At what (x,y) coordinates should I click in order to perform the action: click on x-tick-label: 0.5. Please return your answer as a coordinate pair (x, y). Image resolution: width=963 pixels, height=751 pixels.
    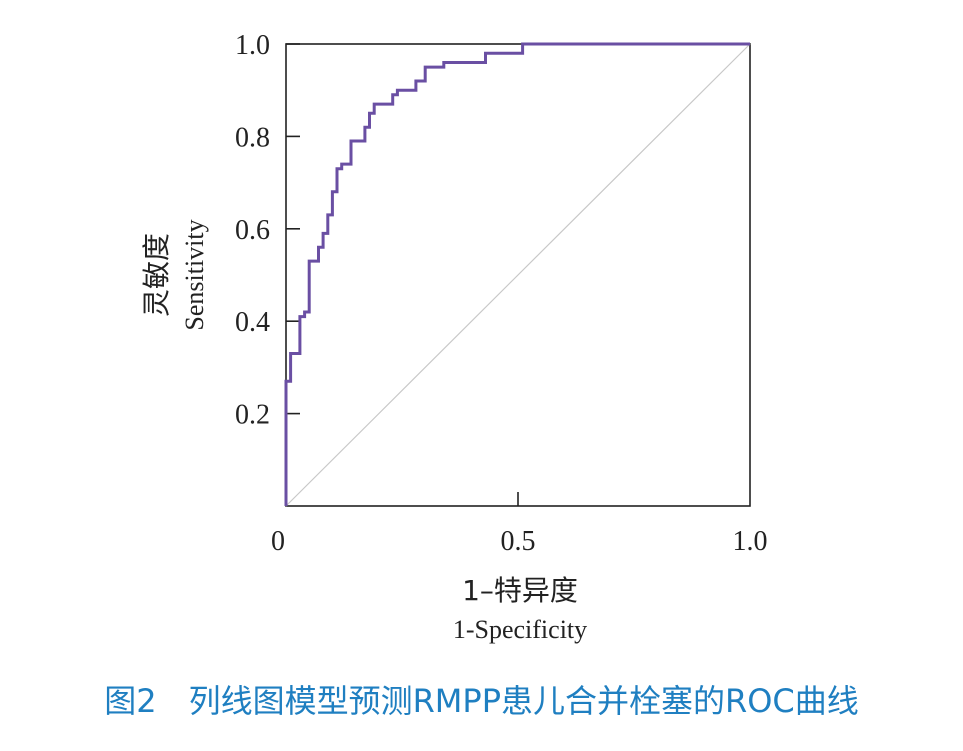
    Looking at the image, I should click on (518, 541).